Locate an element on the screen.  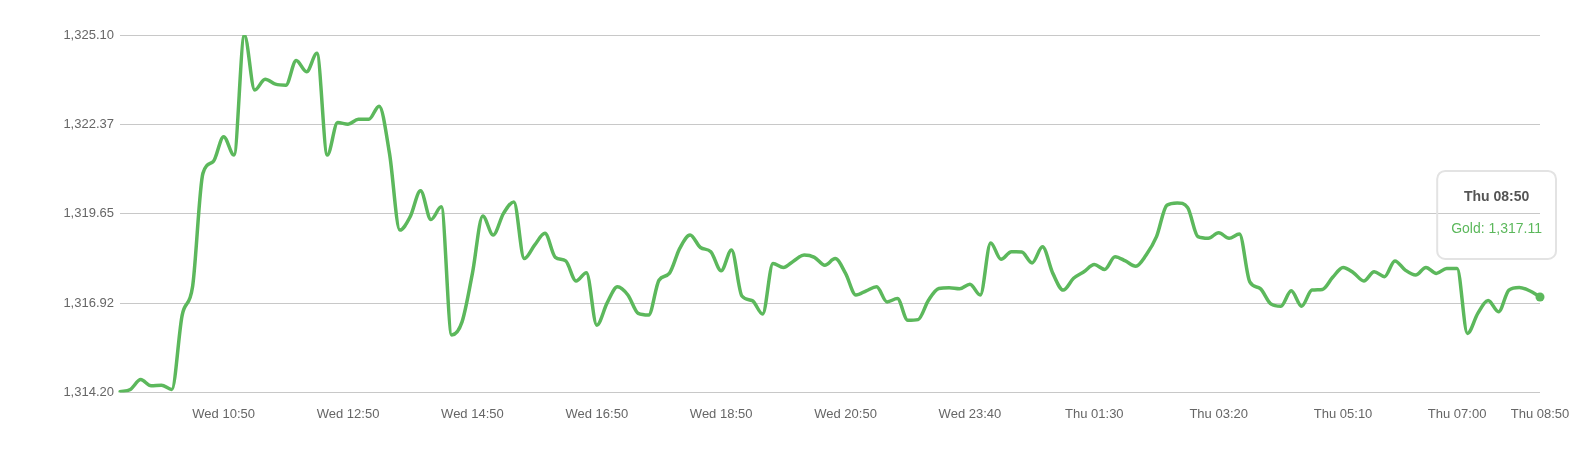
x-tick-label: Thu 07:00 is located at coordinates (1457, 413).